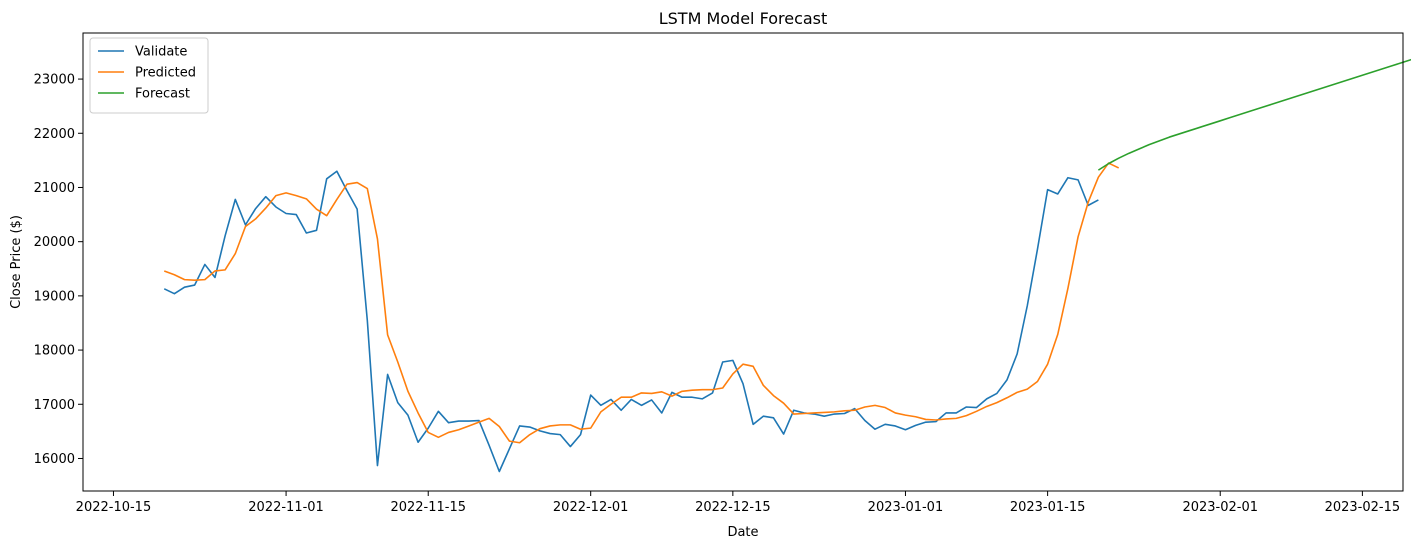 Image resolution: width=1411 pixels, height=547 pixels. Describe the element at coordinates (1220, 507) in the screenshot. I see `x-tick-label: 2023-02-01` at that location.